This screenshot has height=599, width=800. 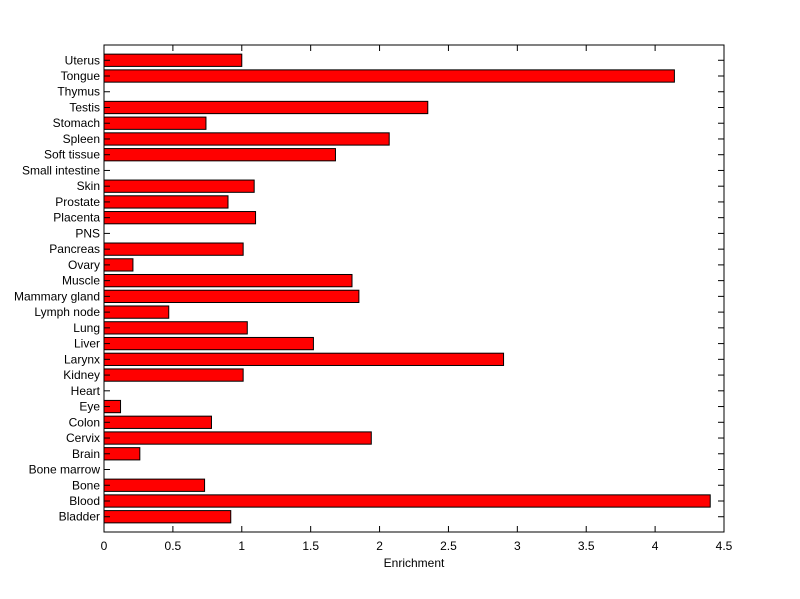 What do you see at coordinates (87, 233) in the screenshot?
I see `ytick-label-pns: PNS` at bounding box center [87, 233].